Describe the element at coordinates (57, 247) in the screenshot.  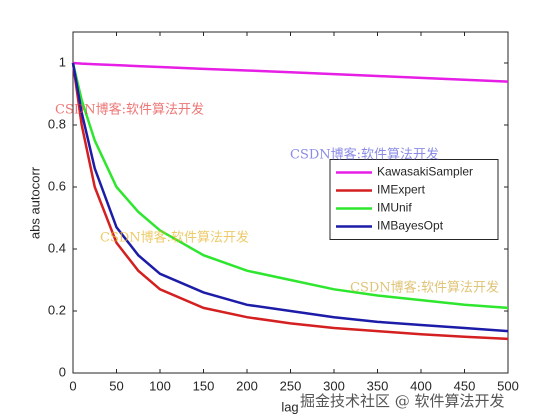
I see `y-tick-label: 0.4` at that location.